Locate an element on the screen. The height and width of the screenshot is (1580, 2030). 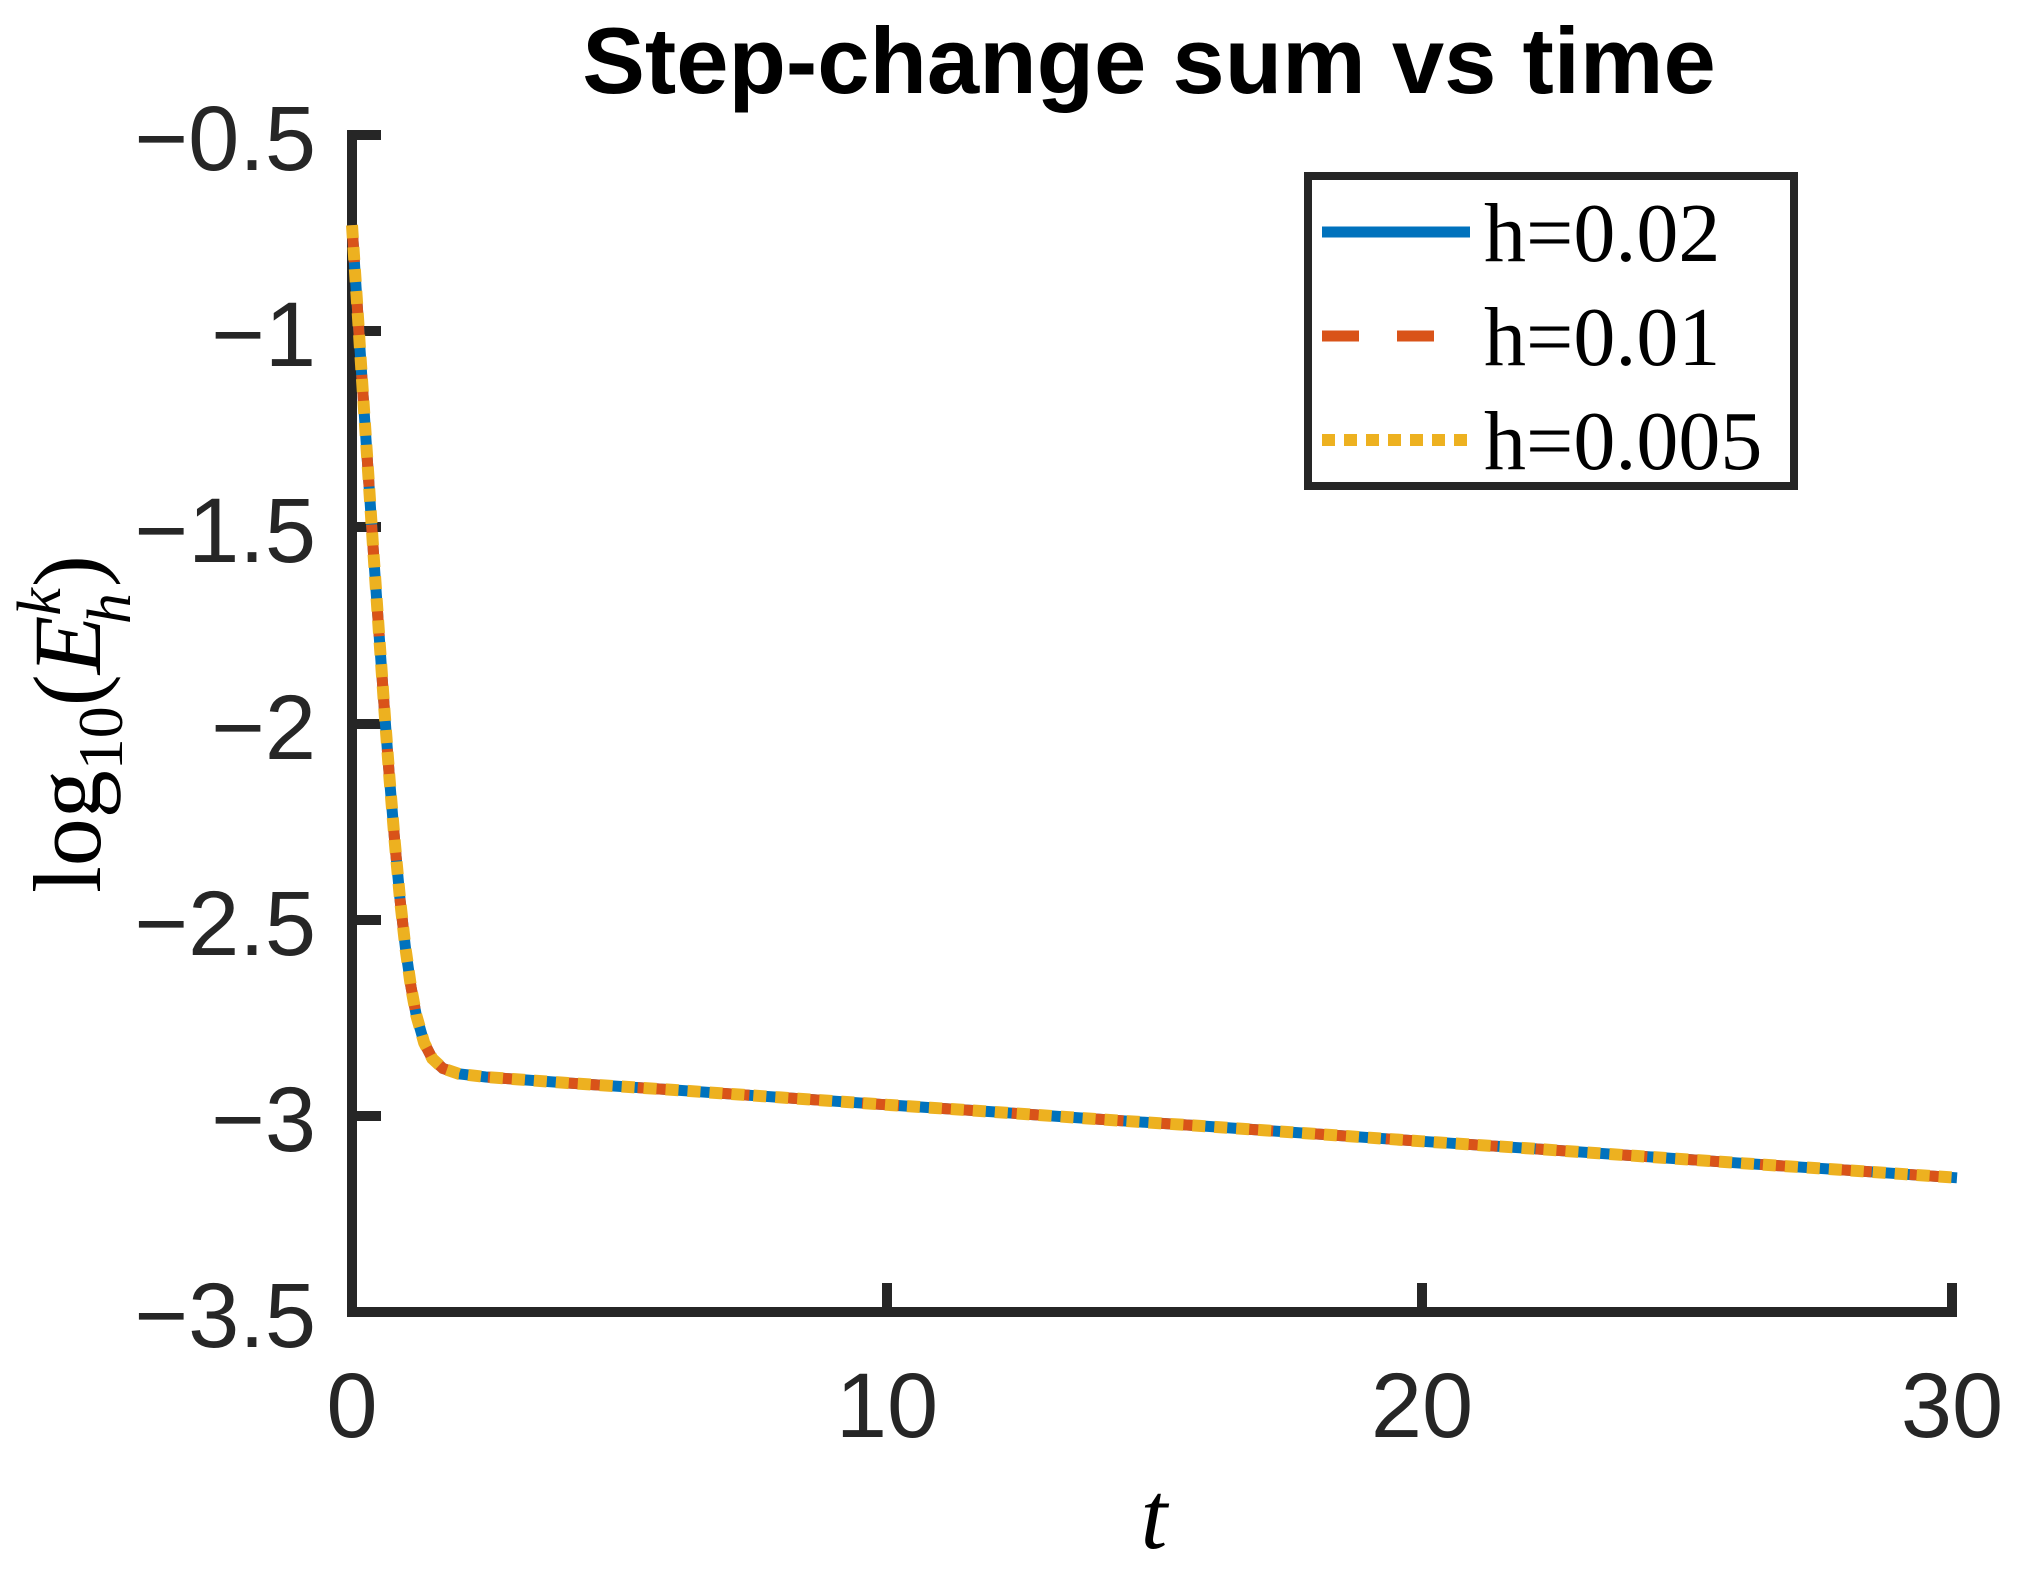
legend-label-h002: h=0.02 is located at coordinates (1602, 233).